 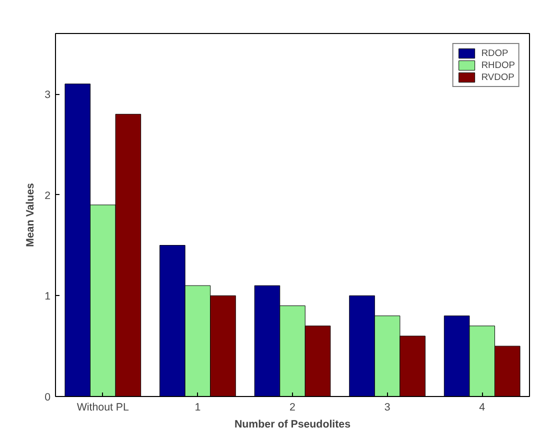 I want to click on legend-label: RHDOP, so click(x=498, y=65).